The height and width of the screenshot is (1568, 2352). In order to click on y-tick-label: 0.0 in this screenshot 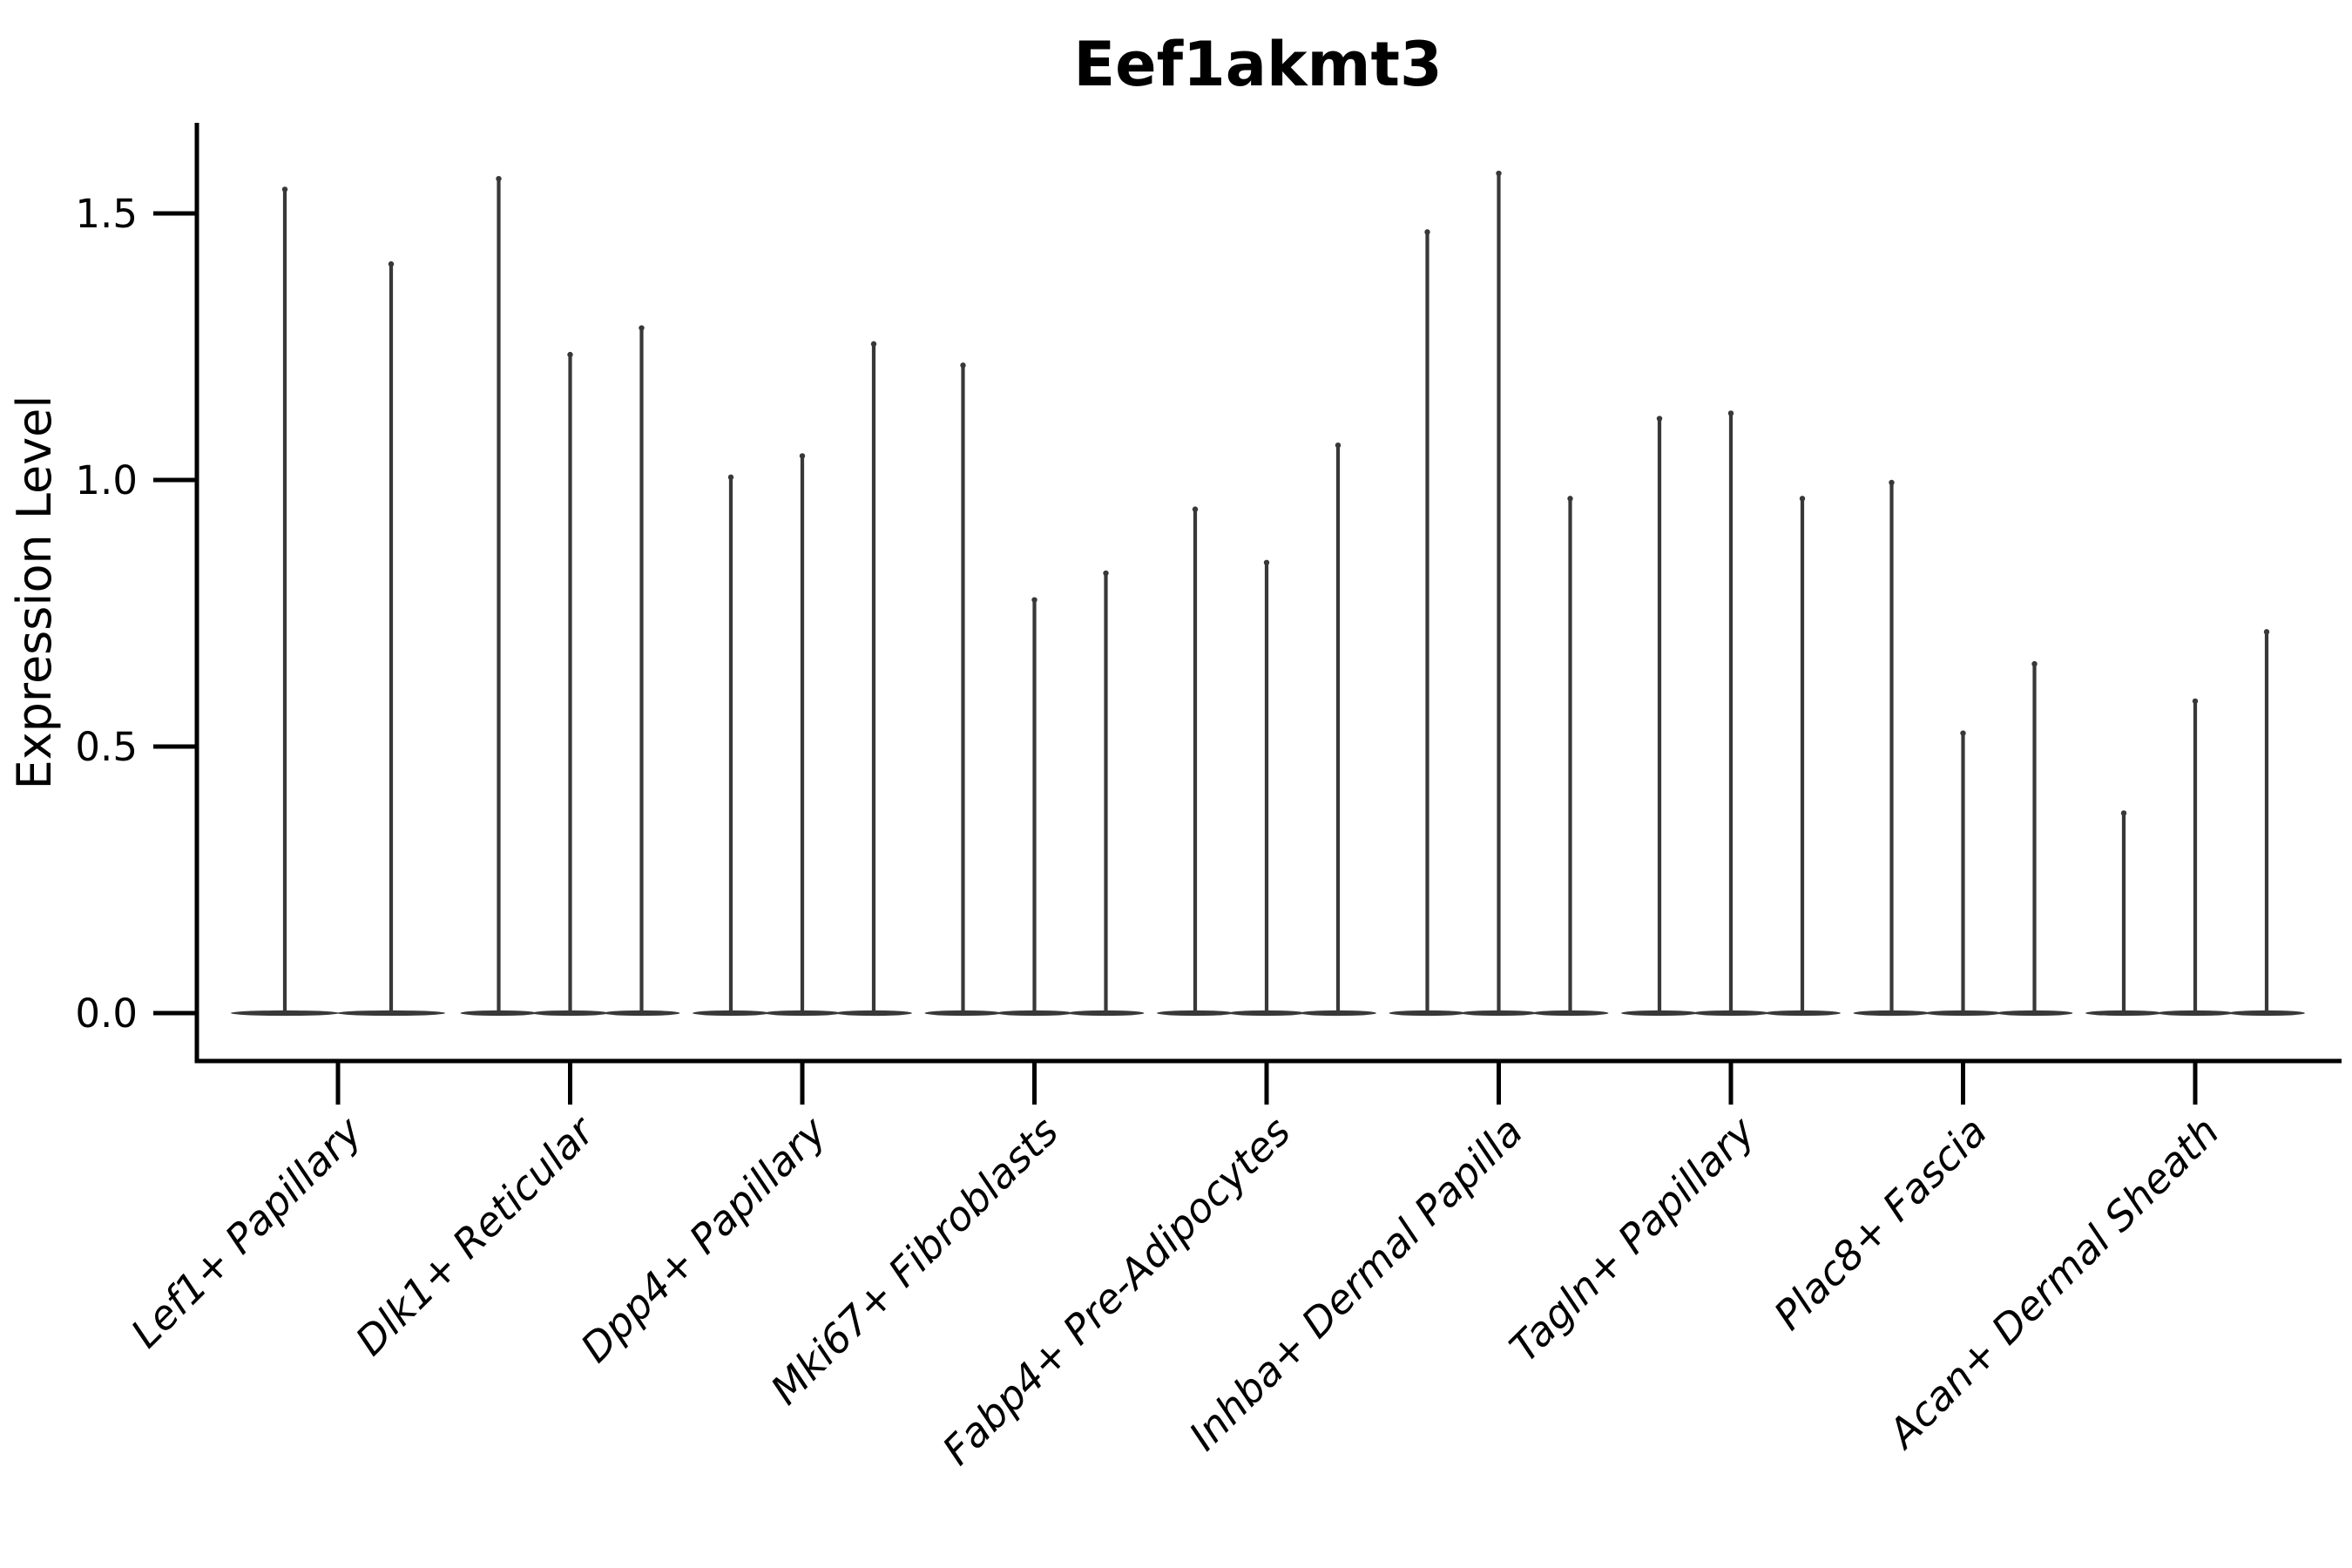, I will do `click(106, 1014)`.